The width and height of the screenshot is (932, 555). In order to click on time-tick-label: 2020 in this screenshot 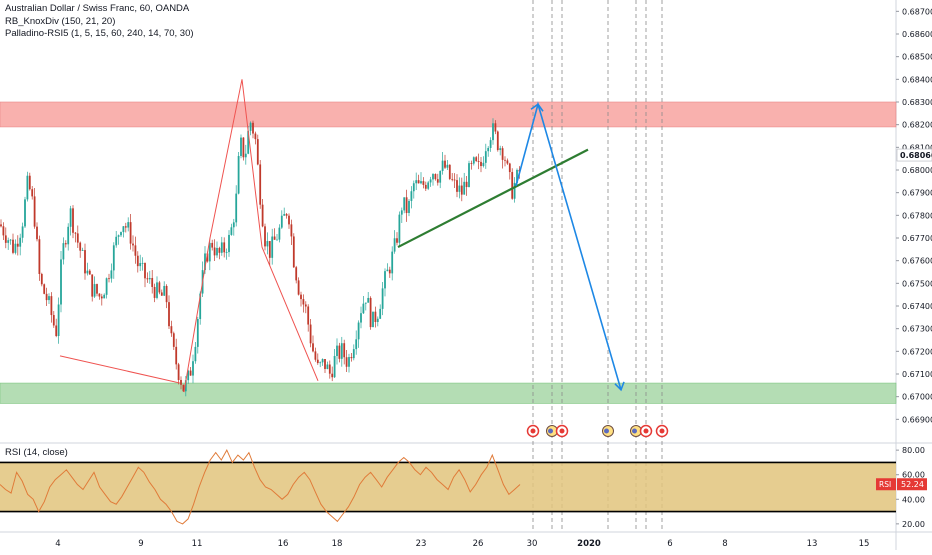, I will do `click(589, 544)`.